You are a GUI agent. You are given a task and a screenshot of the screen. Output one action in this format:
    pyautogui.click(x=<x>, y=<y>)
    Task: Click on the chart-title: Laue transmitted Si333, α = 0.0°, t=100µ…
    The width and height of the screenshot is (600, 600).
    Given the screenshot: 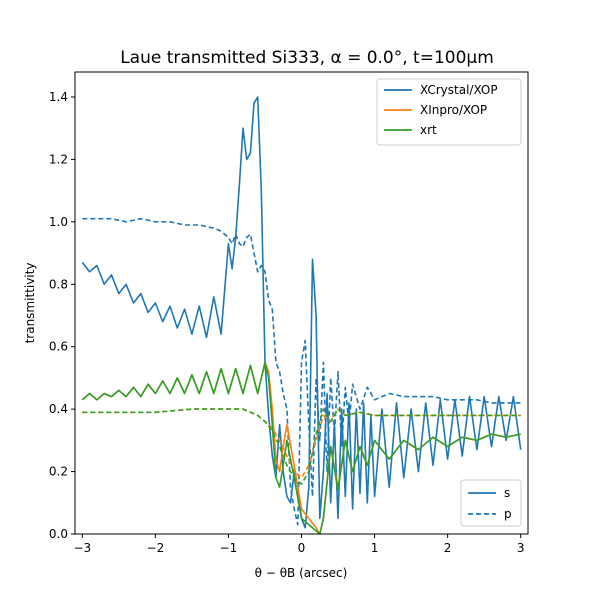 What is the action you would take?
    pyautogui.click(x=307, y=58)
    